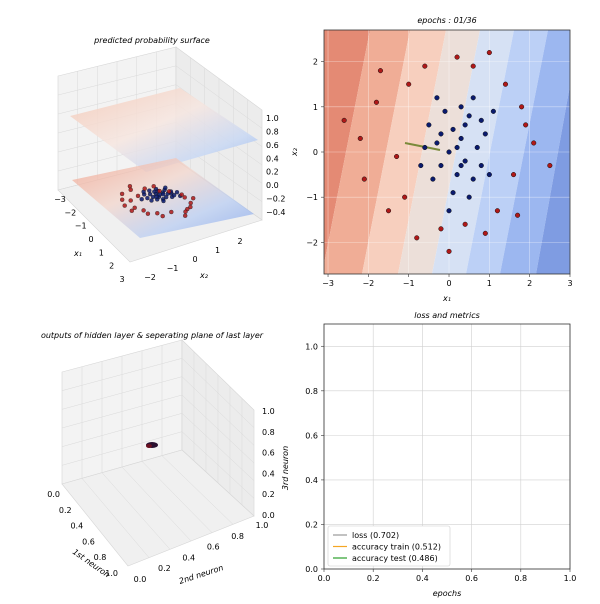 This screenshot has height=604, width=600. I want to click on surface3d-xlabel: x₁, so click(77, 253).